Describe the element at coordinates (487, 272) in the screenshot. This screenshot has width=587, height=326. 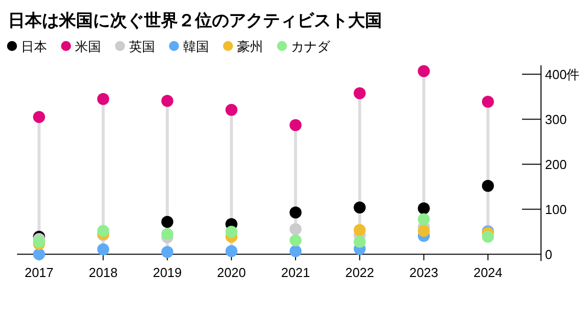
I see `x-tick-label: 2024` at that location.